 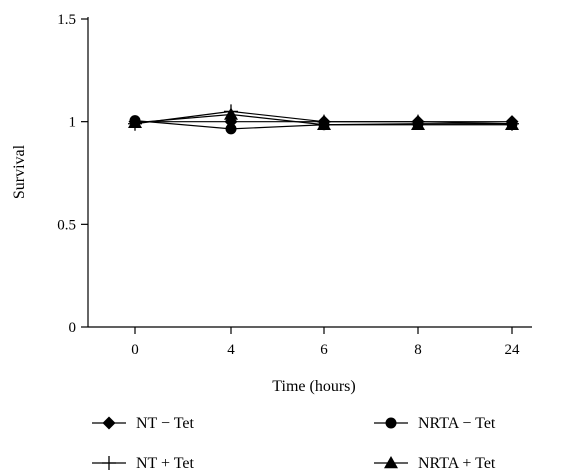 I want to click on y-tick-label: 0.5, so click(x=66, y=225).